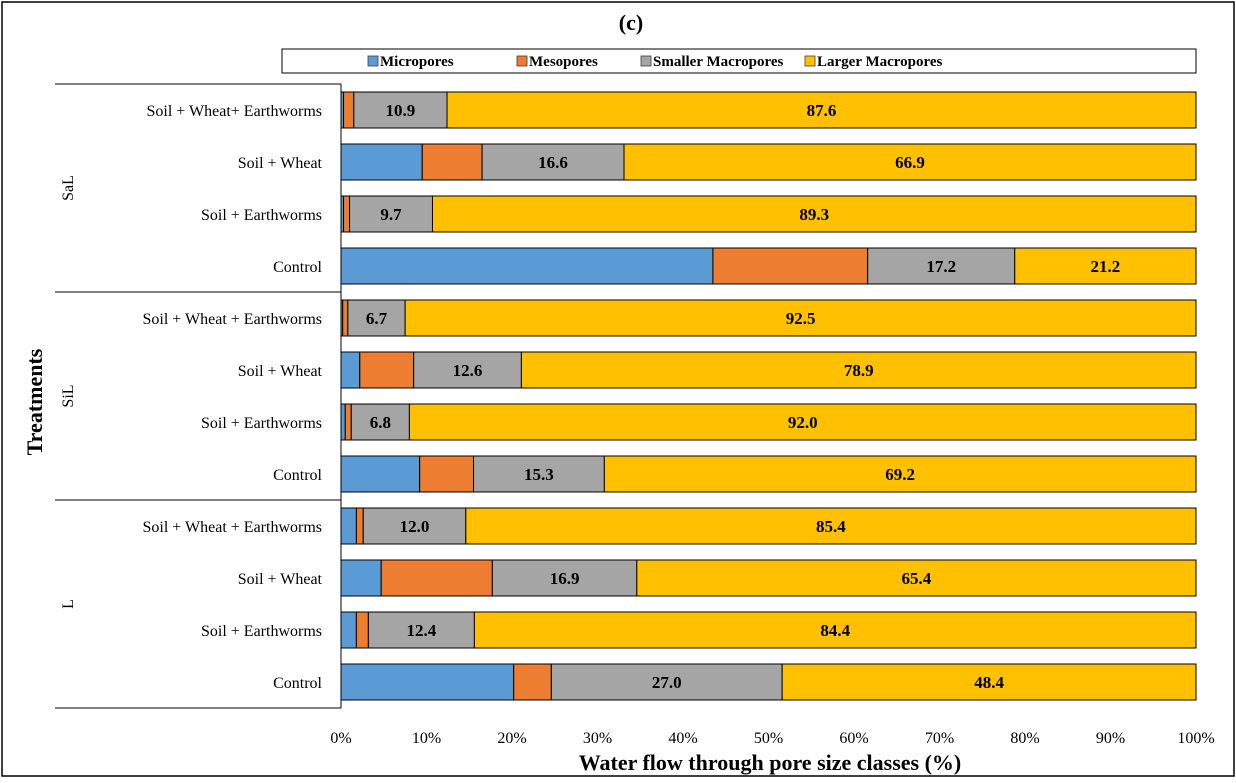 This screenshot has height=783, width=1236. I want to click on data-label: 69.2, so click(900, 474).